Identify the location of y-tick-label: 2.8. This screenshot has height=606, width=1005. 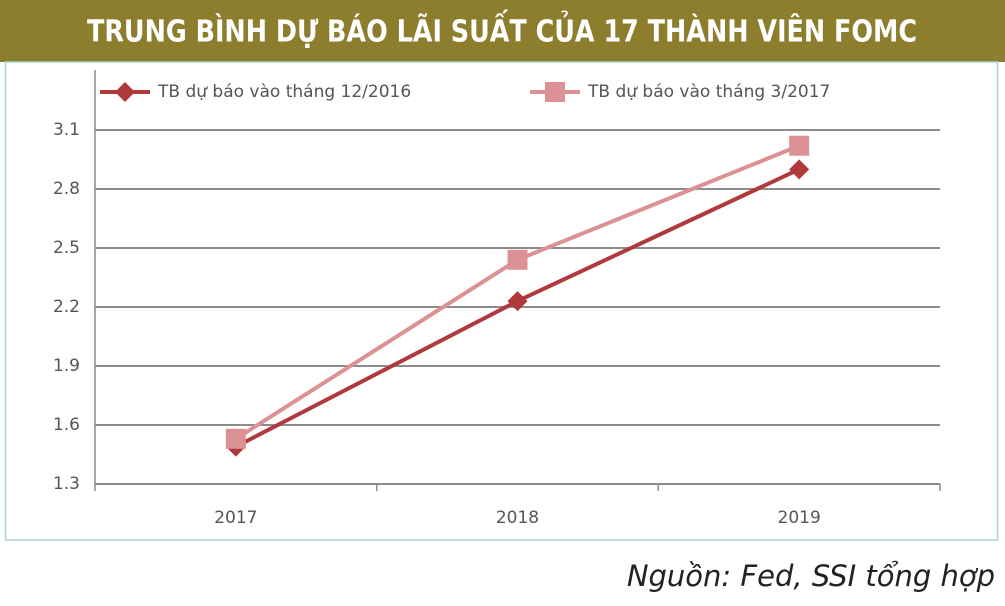
(66, 189).